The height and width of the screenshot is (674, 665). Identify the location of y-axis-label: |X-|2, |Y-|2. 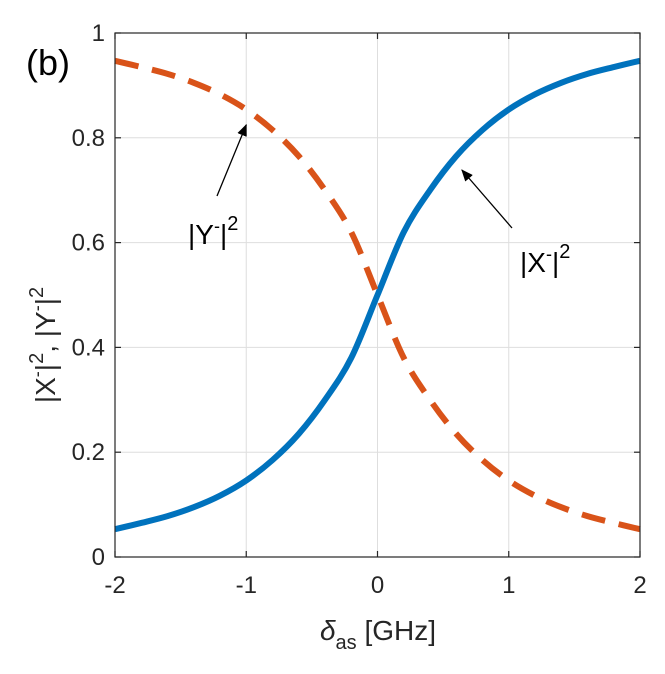
(43, 345).